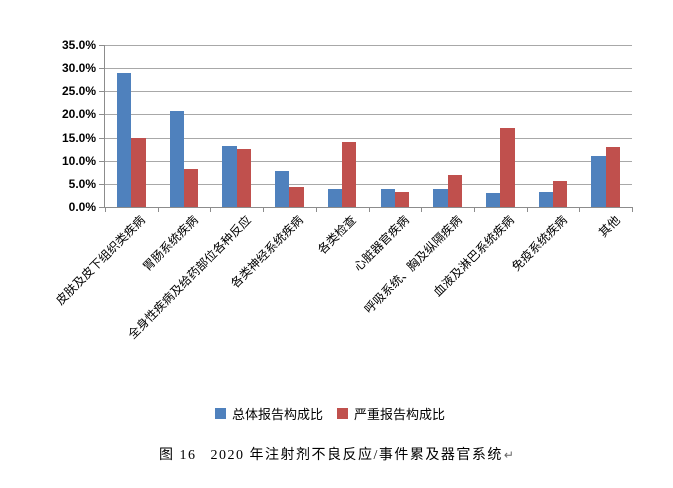 This screenshot has width=673, height=488. Describe the element at coordinates (229, 176) in the screenshot. I see `bar-s0-c2` at that location.